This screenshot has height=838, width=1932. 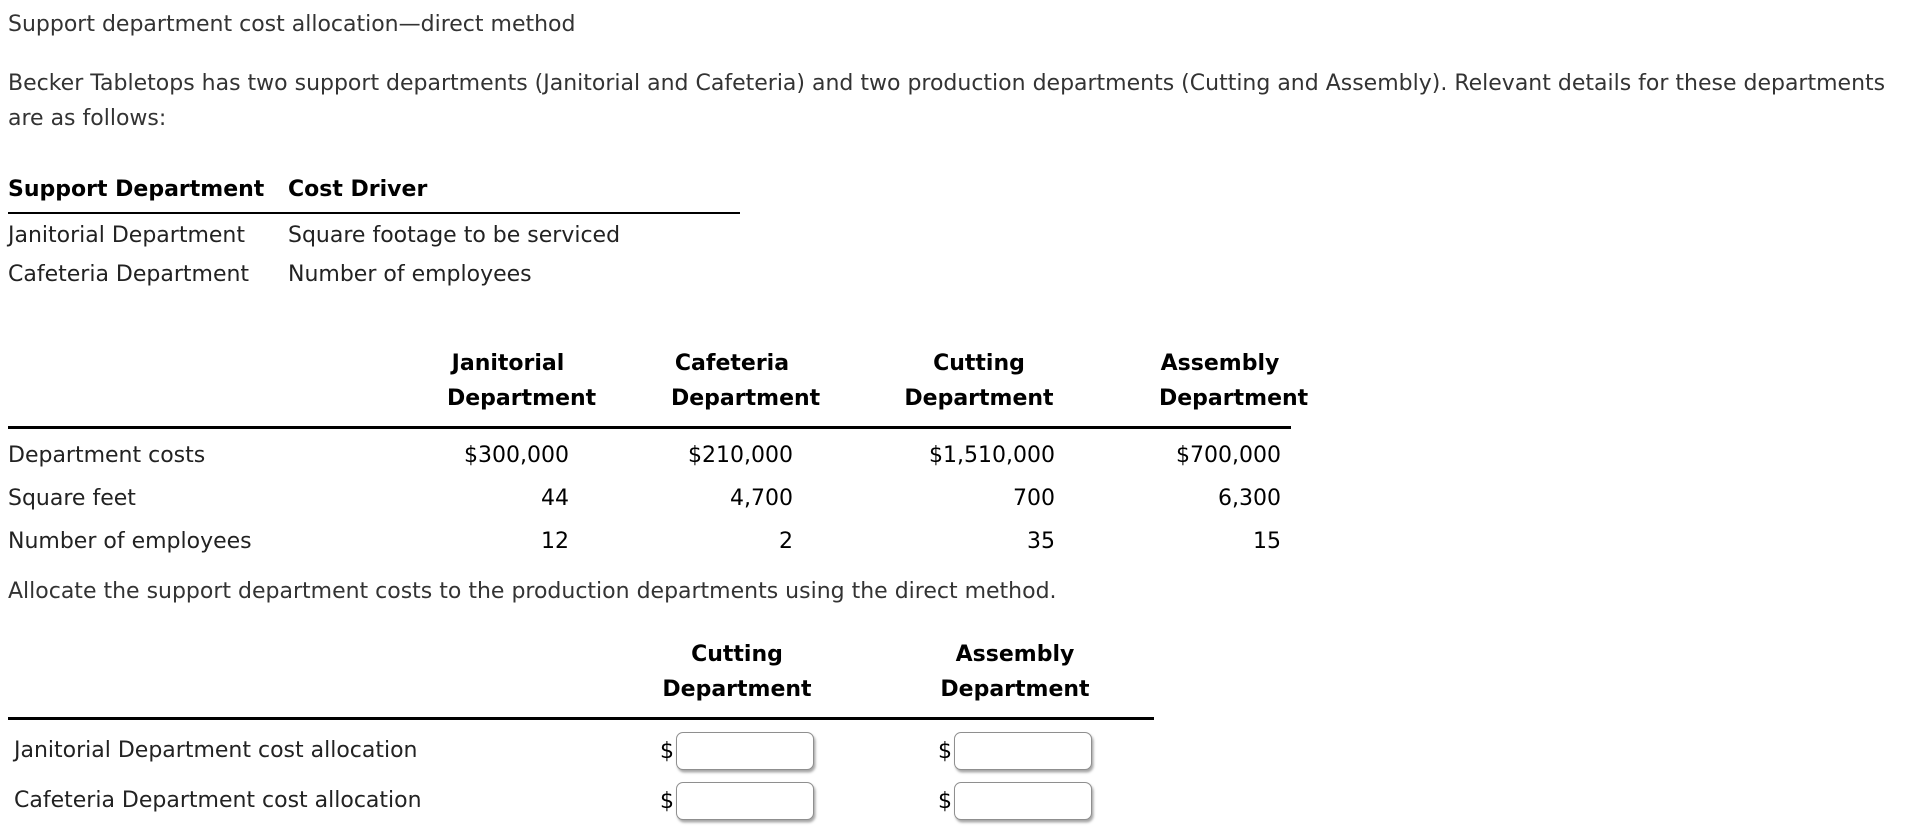 I want to click on table-row: Cafeteria Department Number of employees, so click(x=374, y=272).